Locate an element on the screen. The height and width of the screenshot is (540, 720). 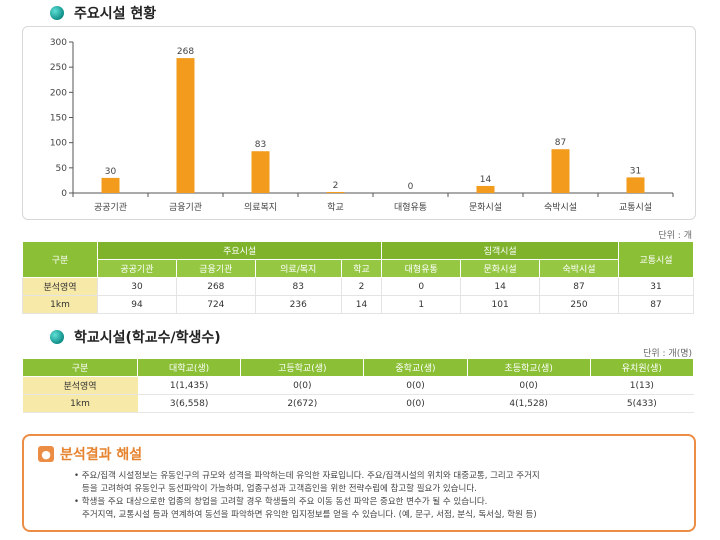
table-cell: 83 is located at coordinates (298, 286).